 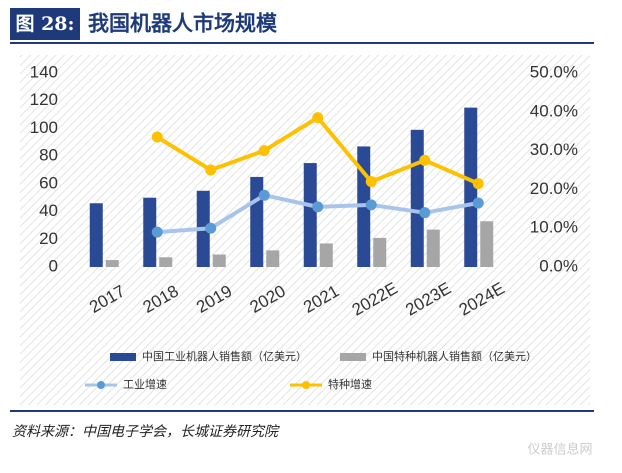 I want to click on y-tick-label: 40, so click(x=48, y=210).